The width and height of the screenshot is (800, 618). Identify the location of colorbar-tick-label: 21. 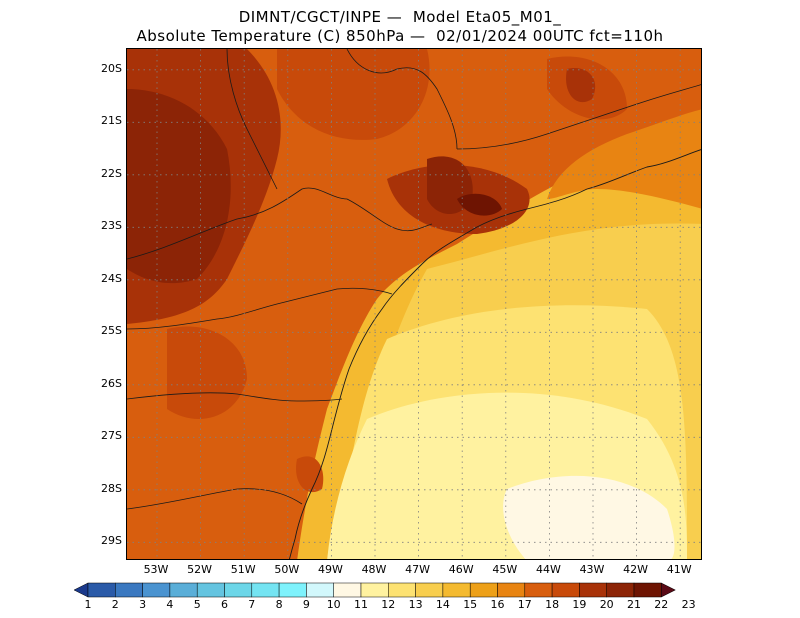
(634, 604).